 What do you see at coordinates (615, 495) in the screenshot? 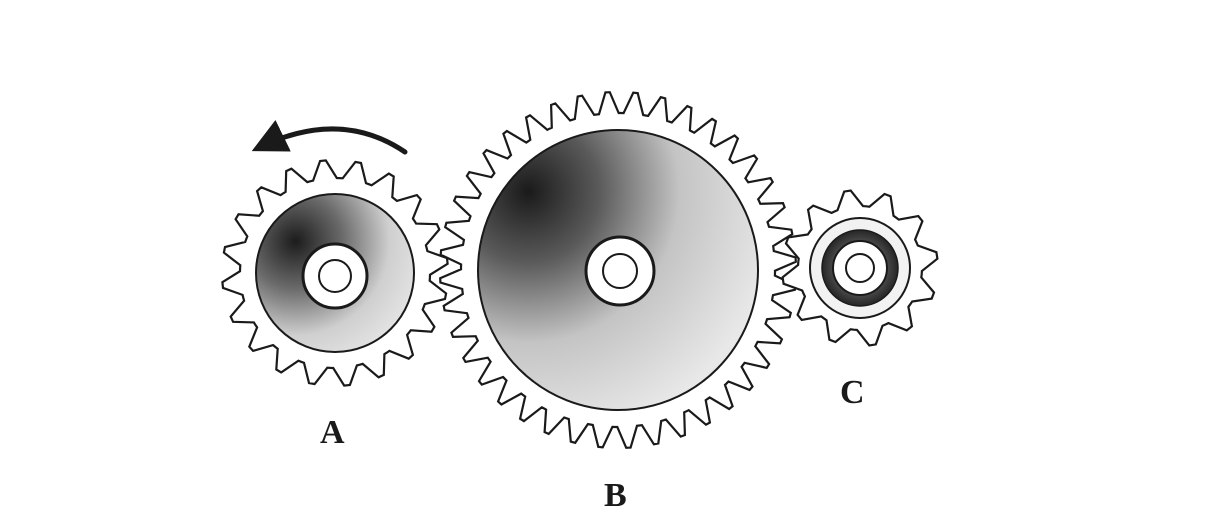
I see `gear-b-label: B` at bounding box center [615, 495].